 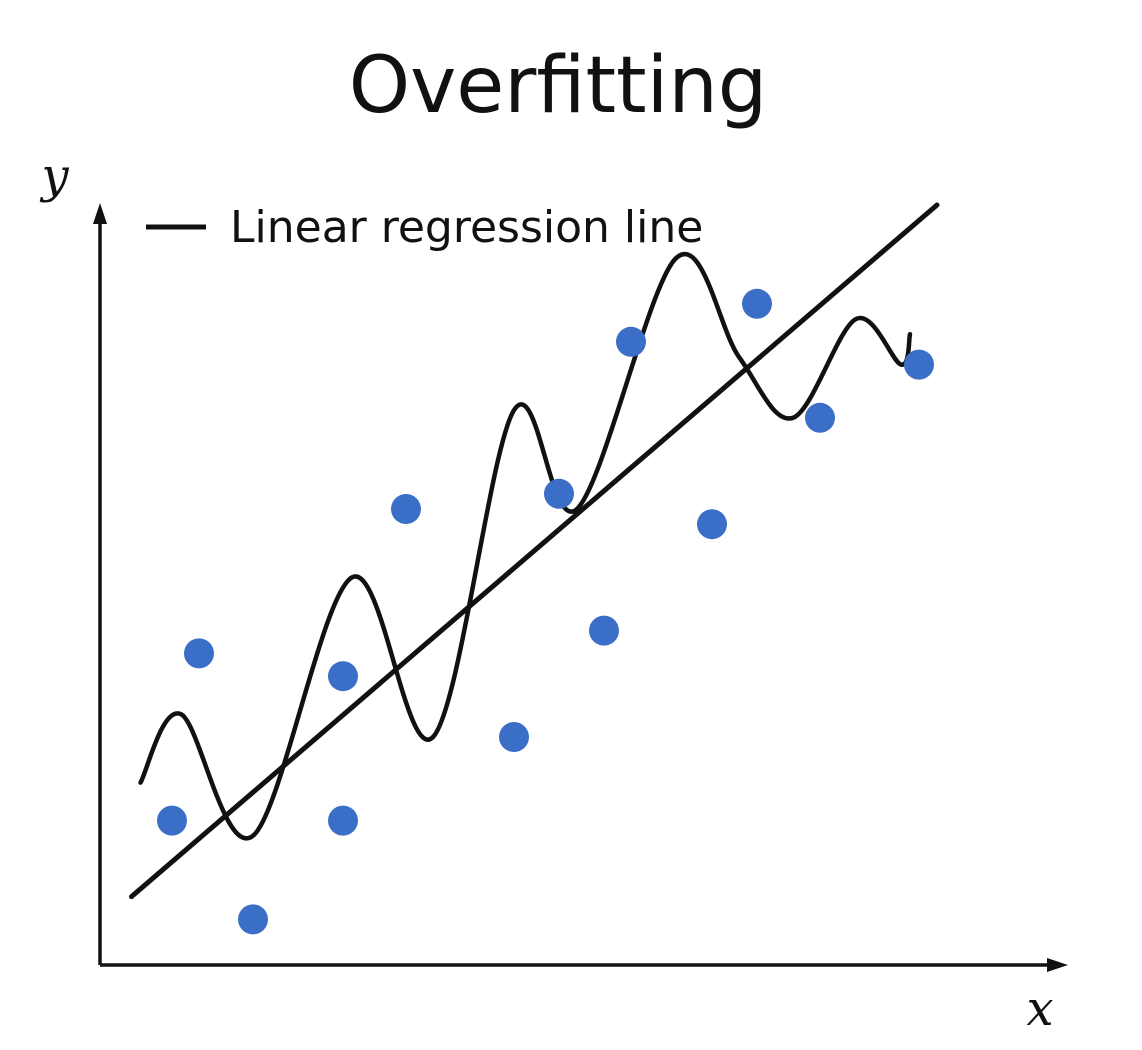 I want to click on y-axis-arrow-icon, so click(x=100, y=213).